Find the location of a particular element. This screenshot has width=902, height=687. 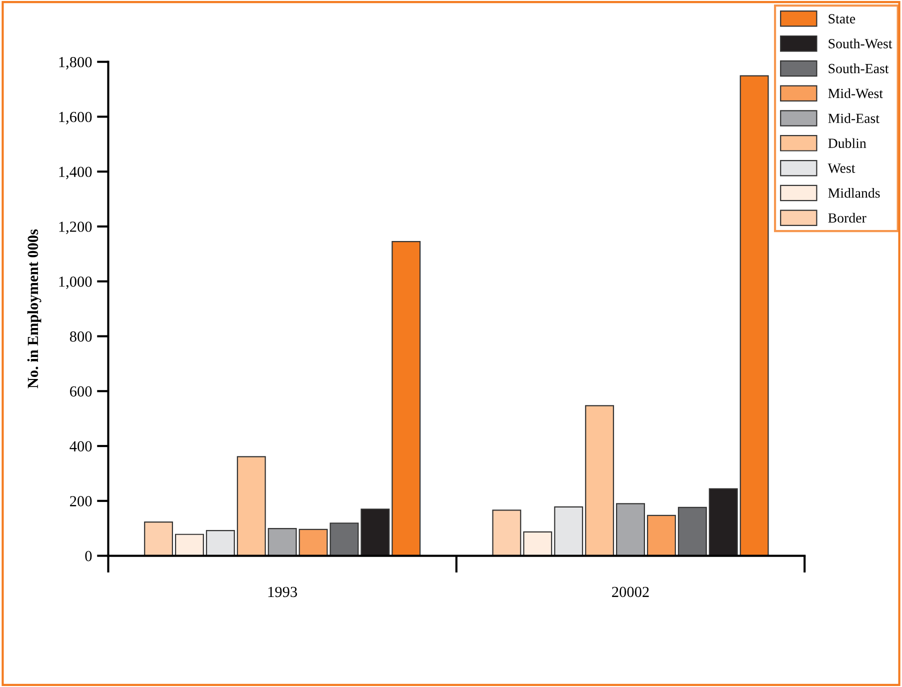

y-tick-label: 1,000 is located at coordinates (75, 283).